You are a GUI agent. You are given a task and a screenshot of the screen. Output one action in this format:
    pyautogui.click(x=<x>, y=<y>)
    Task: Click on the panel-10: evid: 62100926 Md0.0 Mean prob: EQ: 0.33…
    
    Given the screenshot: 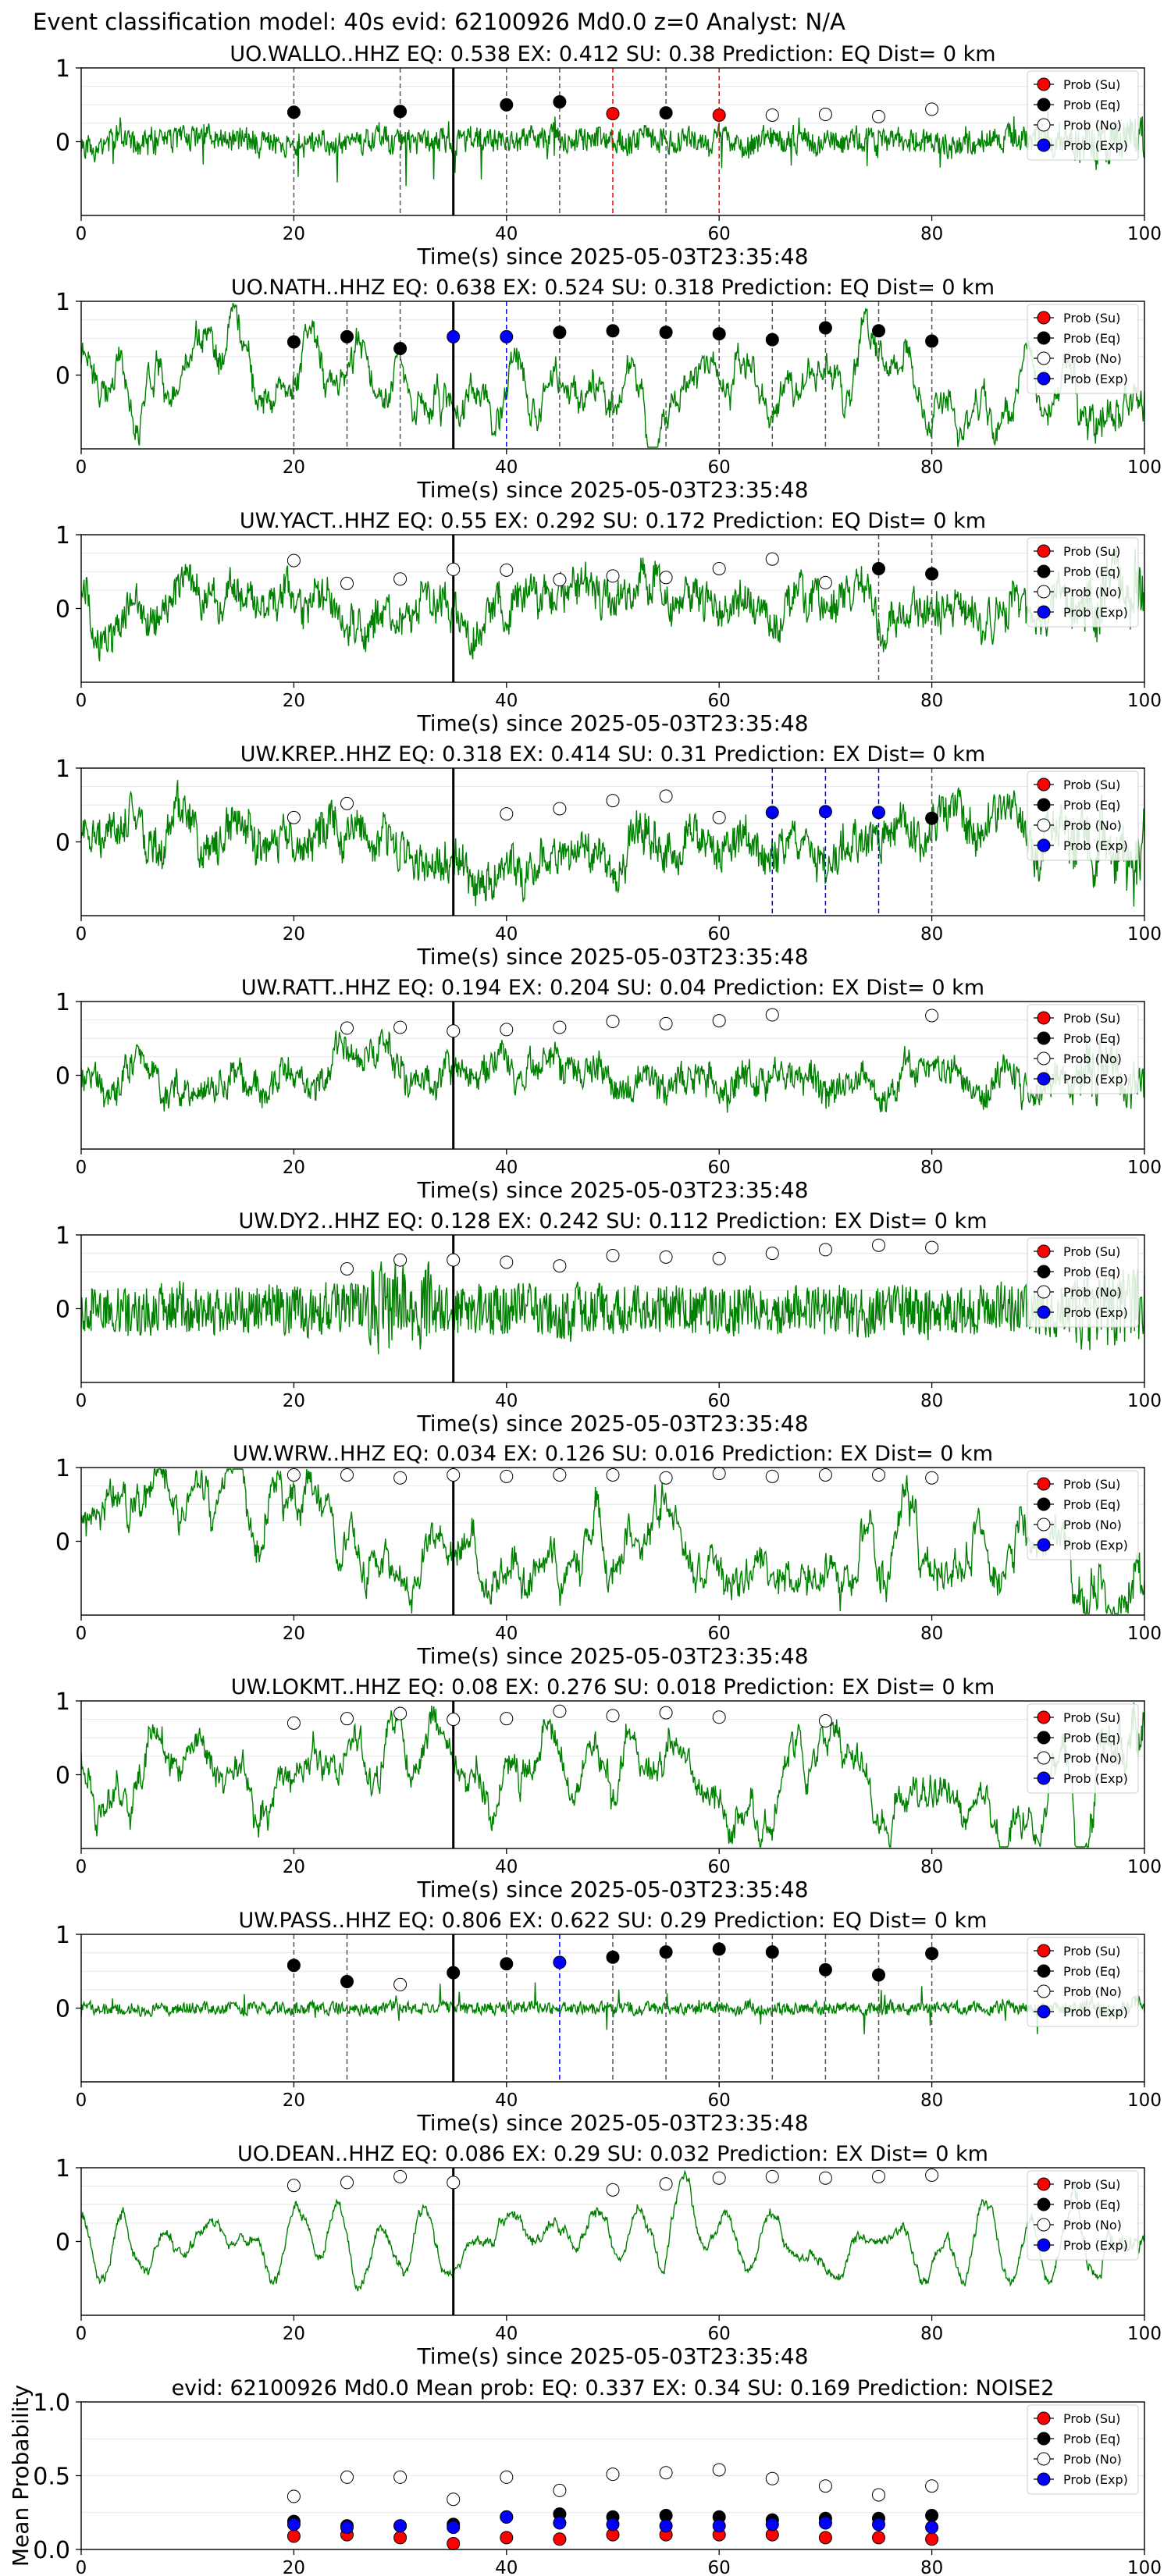 What is the action you would take?
    pyautogui.click(x=585, y=2476)
    